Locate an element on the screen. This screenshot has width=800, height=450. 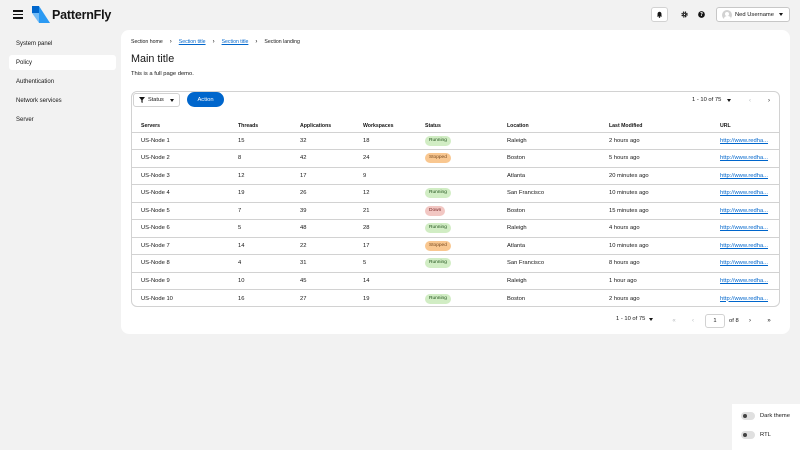
chevron-right-icon: › is located at coordinates (256, 42).